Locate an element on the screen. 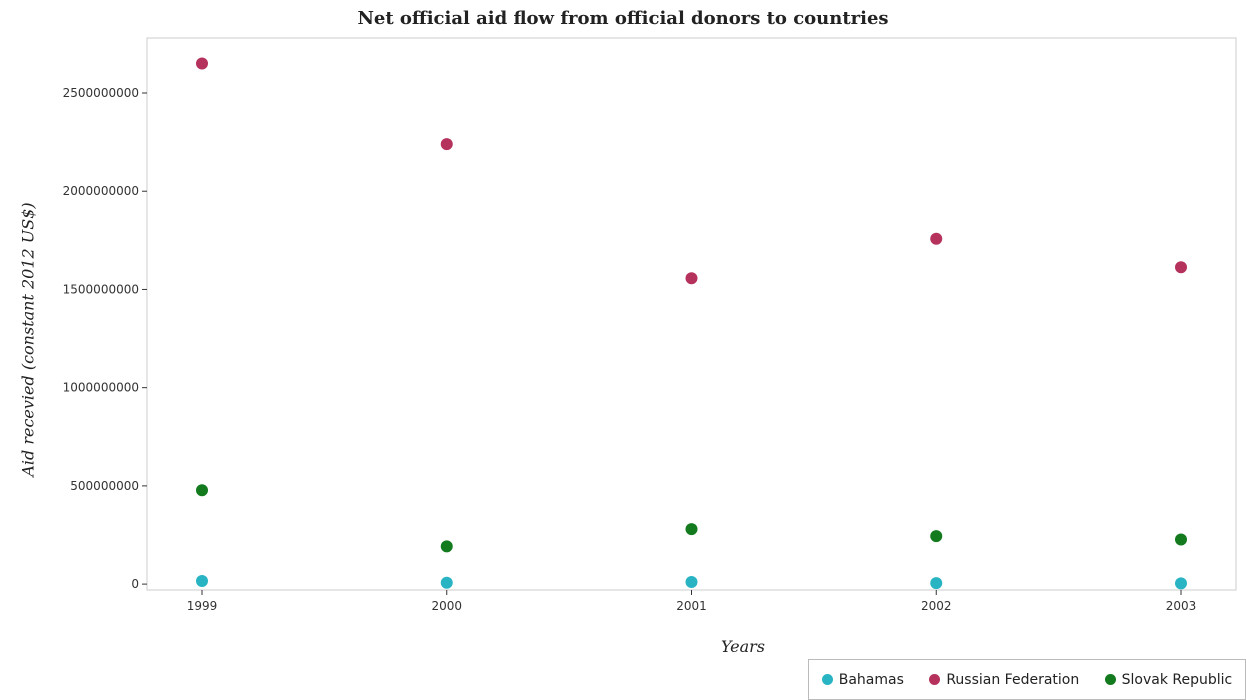  legend-marker-slovak-republic is located at coordinates (1110, 679).